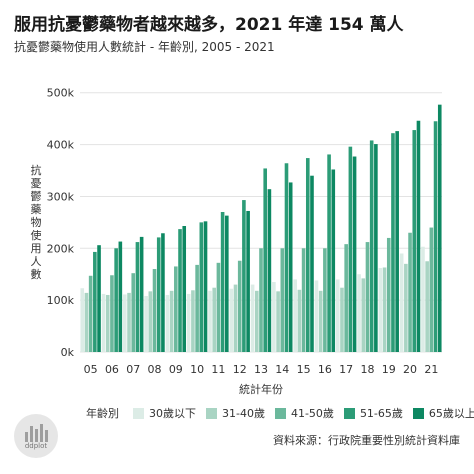  Describe the element at coordinates (209, 25) in the screenshot. I see `chart-title: 服用抗憂鬱藥物者越來越多，2021 年達 154 萬人` at that location.